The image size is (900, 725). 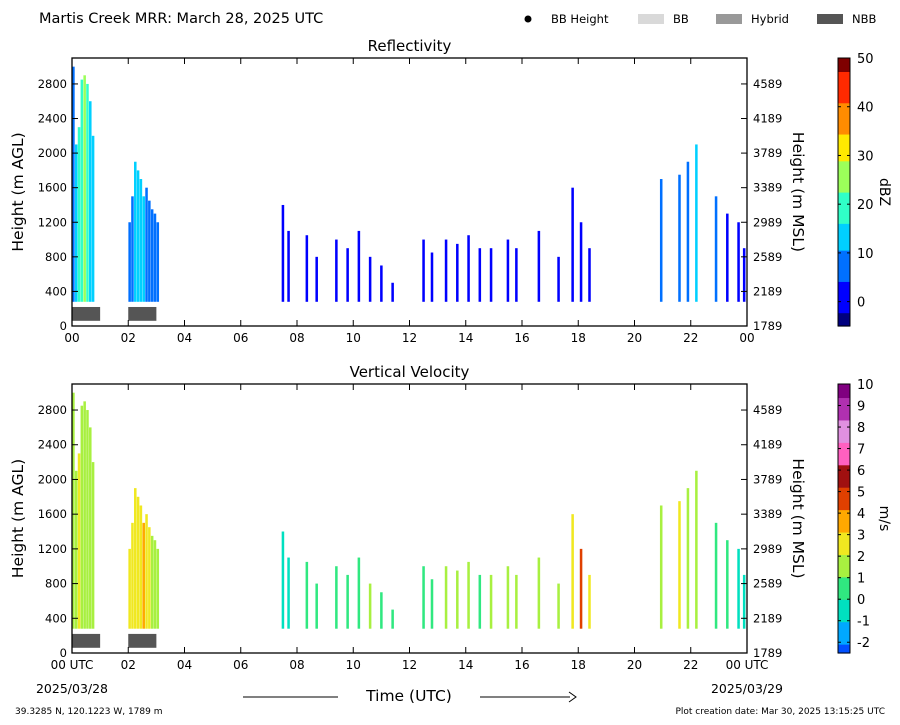 What do you see at coordinates (767, 549) in the screenshot?
I see `y-right-tick-label: 2989` at bounding box center [767, 549].